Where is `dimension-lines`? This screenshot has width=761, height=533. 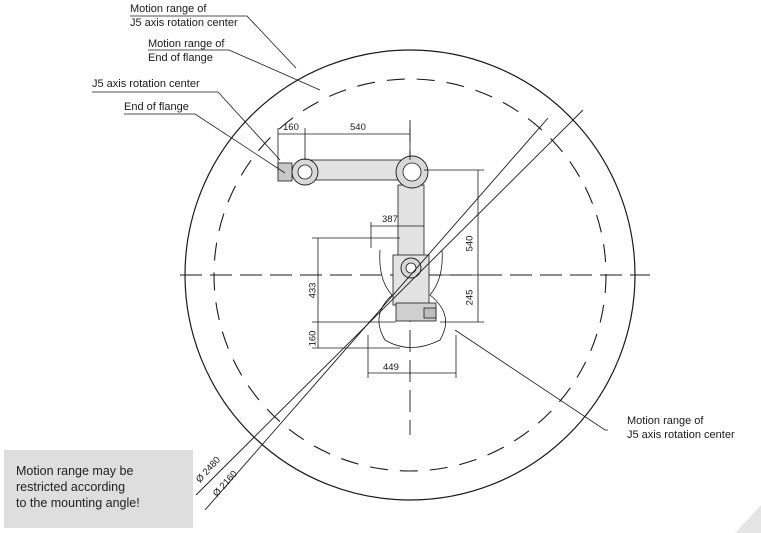
dimension-lines is located at coordinates (380, 253).